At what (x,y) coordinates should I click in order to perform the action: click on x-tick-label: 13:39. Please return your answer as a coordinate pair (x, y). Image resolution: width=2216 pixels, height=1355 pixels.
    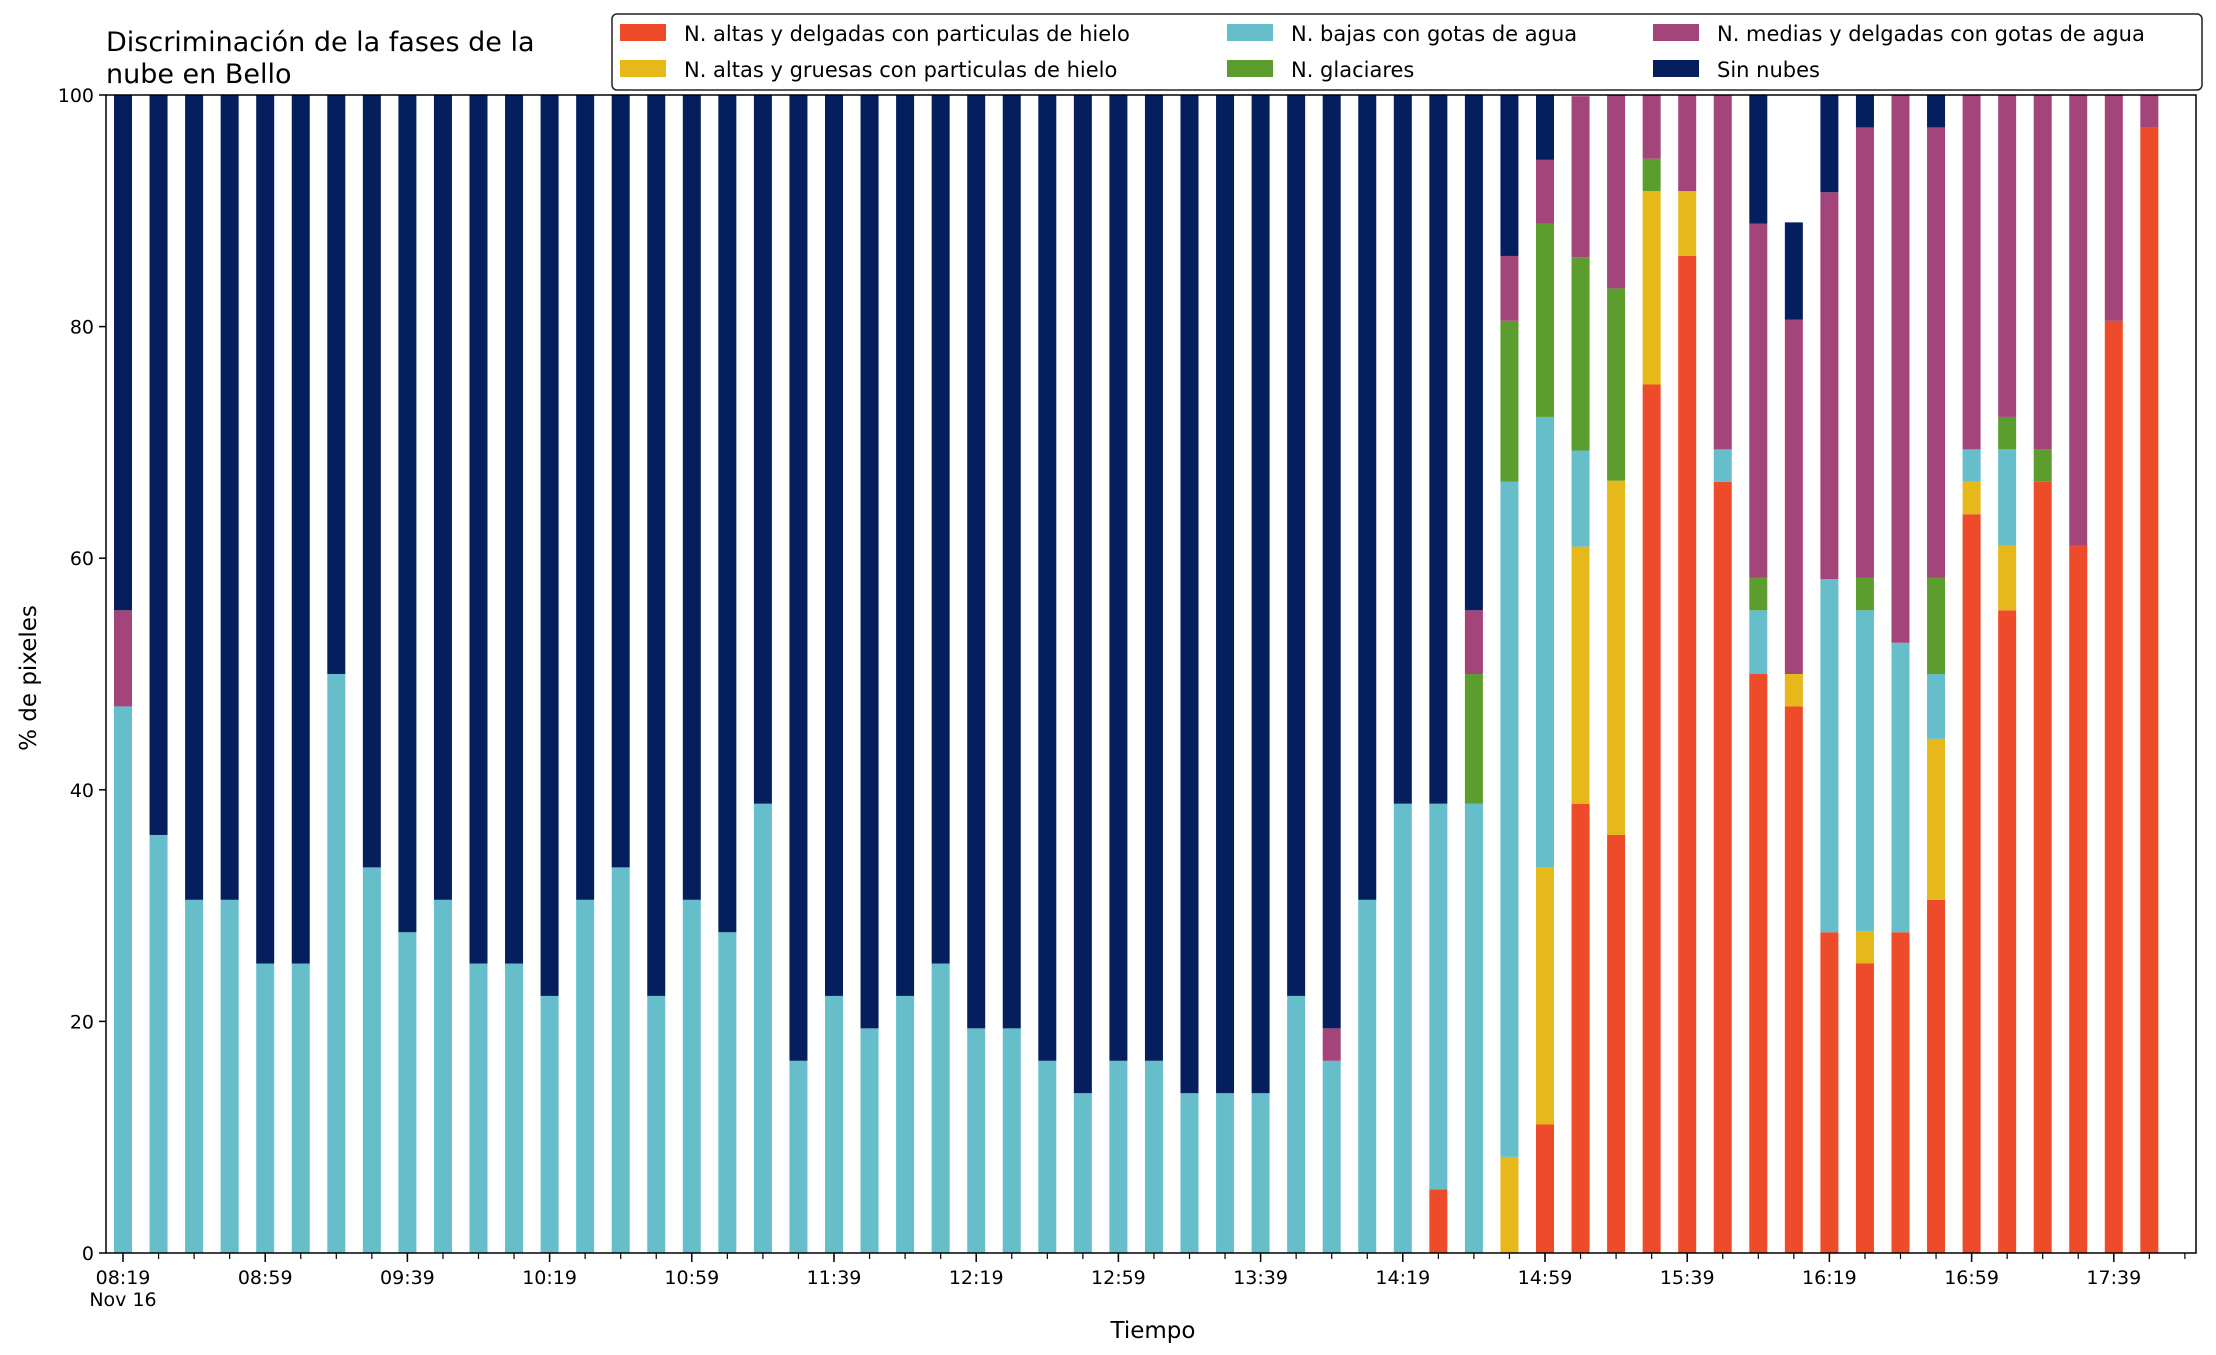
    Looking at the image, I should click on (1260, 1278).